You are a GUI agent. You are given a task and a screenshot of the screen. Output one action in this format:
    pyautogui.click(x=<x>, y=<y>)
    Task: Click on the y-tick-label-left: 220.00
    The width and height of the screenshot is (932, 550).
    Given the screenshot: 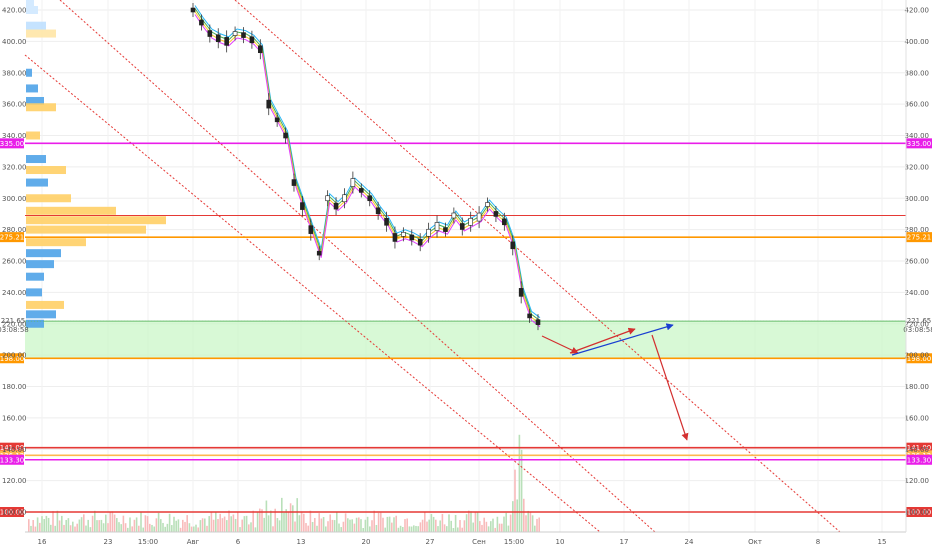 What is the action you would take?
    pyautogui.click(x=14, y=324)
    